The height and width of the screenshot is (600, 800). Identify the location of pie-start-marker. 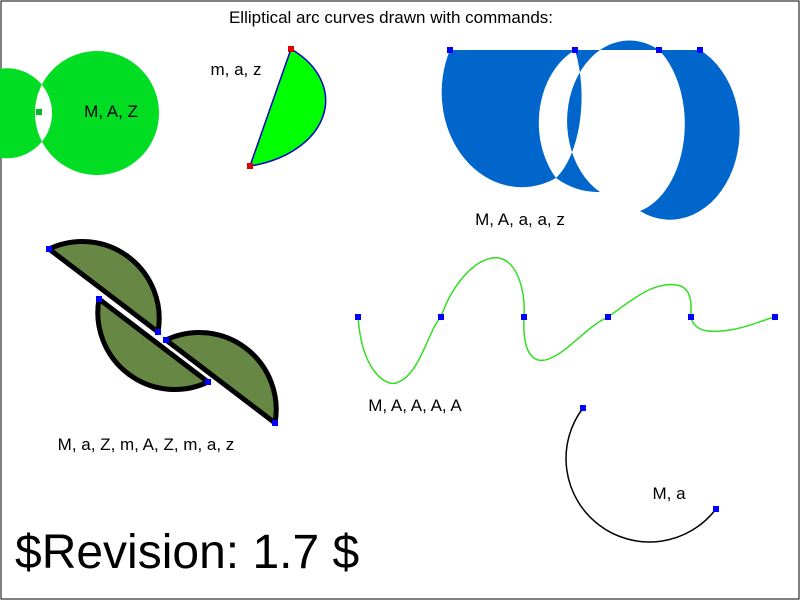
(291, 49).